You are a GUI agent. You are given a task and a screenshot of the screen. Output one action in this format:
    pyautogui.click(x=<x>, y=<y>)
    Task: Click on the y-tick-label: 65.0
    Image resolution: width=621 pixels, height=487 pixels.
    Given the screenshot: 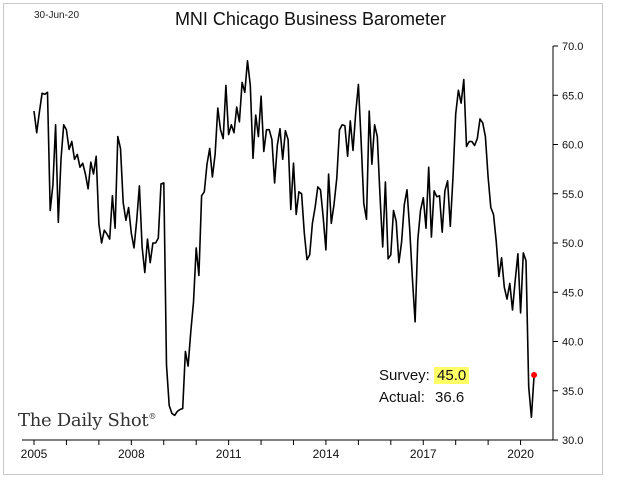 What is the action you would take?
    pyautogui.click(x=572, y=96)
    